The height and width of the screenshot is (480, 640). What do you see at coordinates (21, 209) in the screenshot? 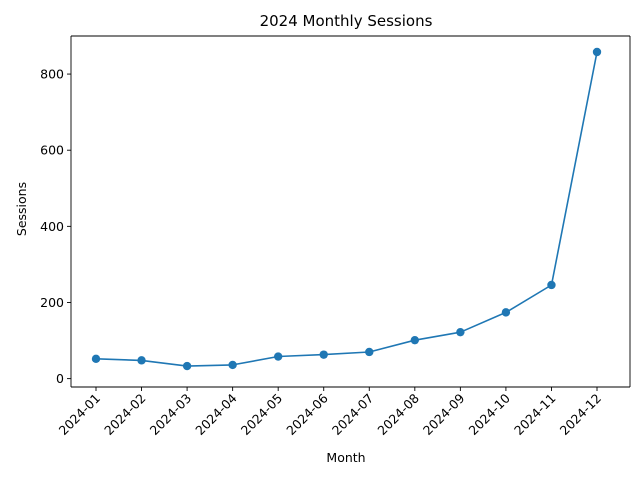
I see `y-axis-label: Sessions` at bounding box center [21, 209].